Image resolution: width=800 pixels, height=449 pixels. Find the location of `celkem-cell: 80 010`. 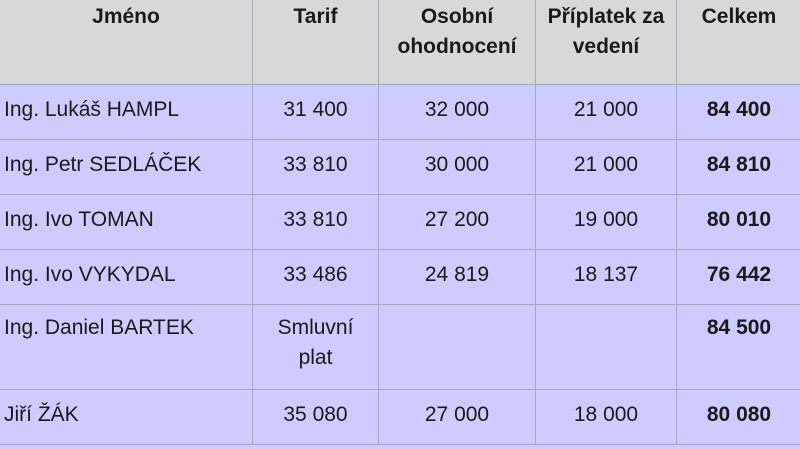

celkem-cell: 80 010 is located at coordinates (738, 222).